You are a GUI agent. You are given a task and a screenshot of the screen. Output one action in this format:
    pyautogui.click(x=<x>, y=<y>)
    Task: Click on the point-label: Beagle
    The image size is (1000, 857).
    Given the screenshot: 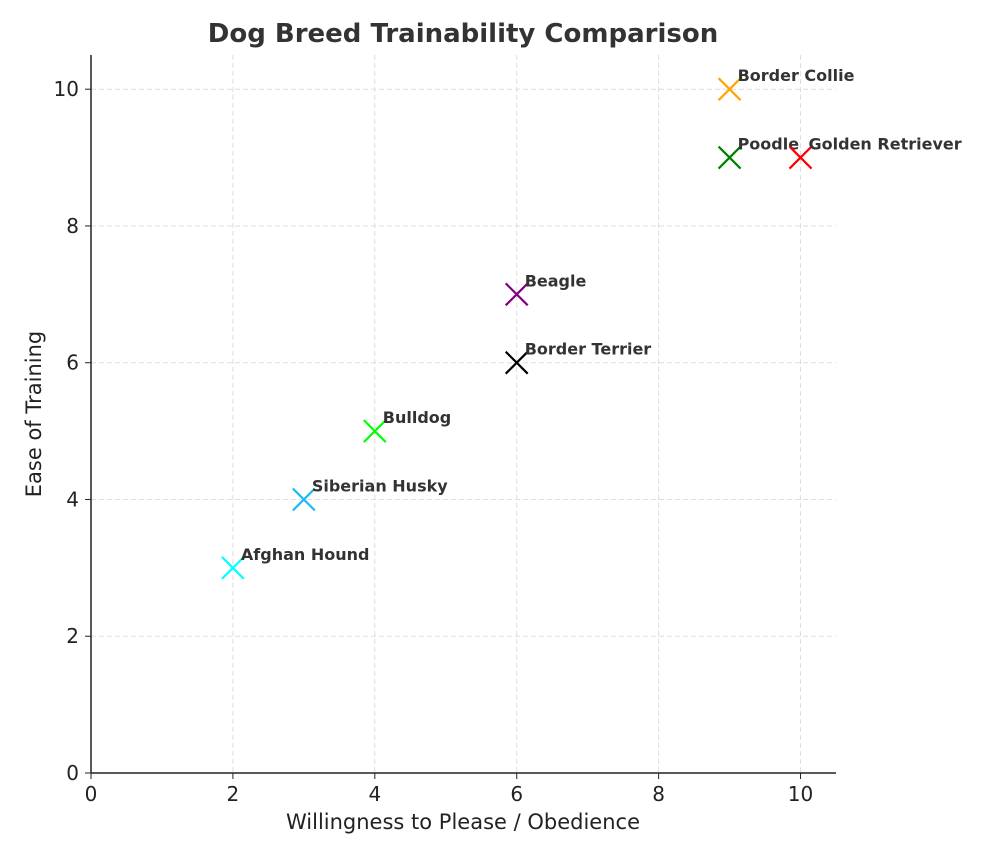 What is the action you would take?
    pyautogui.click(x=556, y=280)
    